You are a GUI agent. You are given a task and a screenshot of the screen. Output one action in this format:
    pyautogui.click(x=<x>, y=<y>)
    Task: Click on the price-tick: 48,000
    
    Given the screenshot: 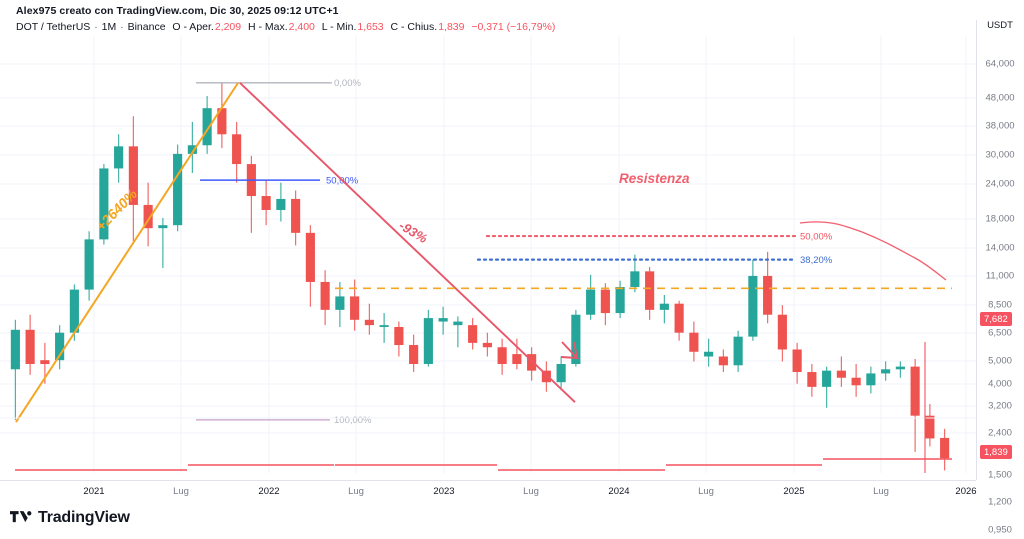 What is the action you would take?
    pyautogui.click(x=1000, y=98)
    